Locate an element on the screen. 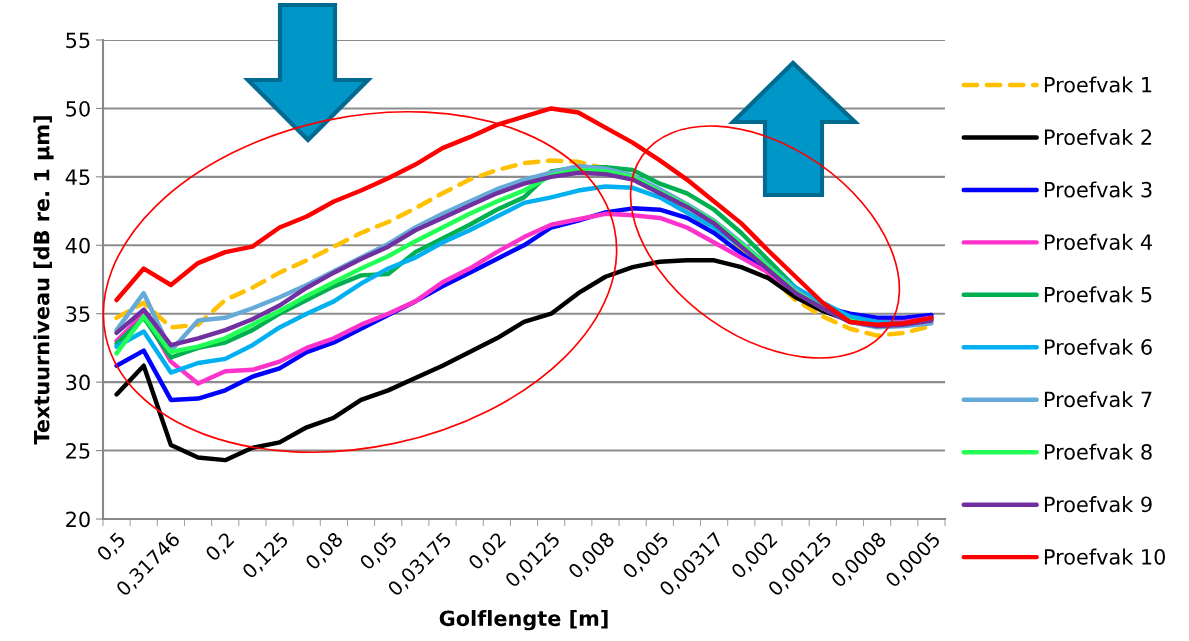 This screenshot has width=1189, height=641. x-axis-title: Golflengte [m] is located at coordinates (523, 620).